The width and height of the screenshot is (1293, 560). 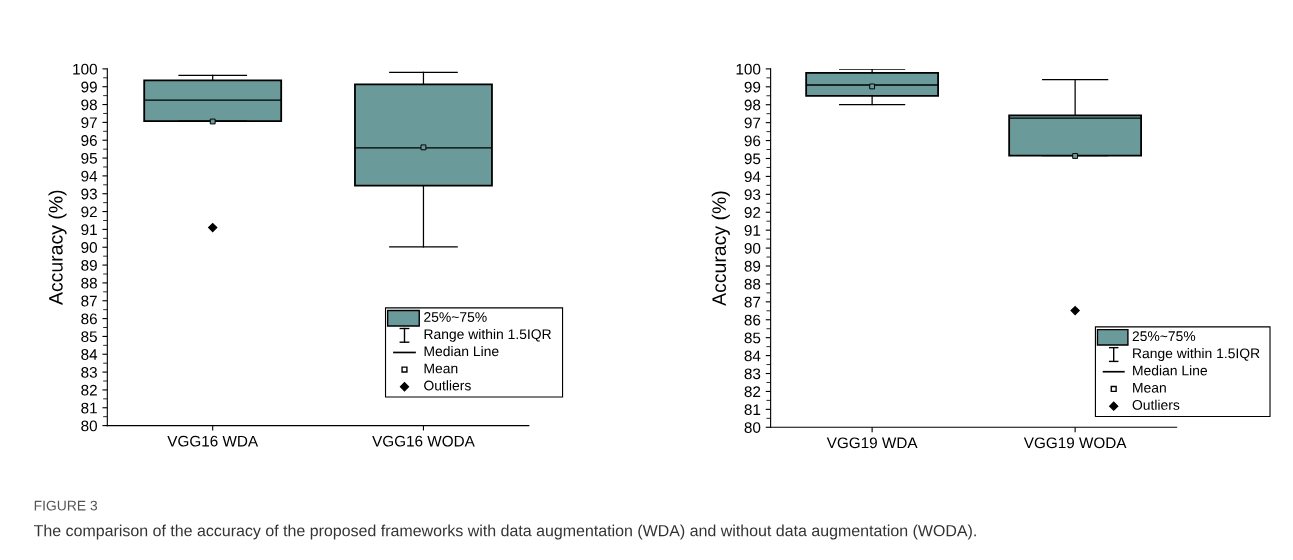 I want to click on x-tick-label: VGG19 WODA, so click(x=1075, y=443).